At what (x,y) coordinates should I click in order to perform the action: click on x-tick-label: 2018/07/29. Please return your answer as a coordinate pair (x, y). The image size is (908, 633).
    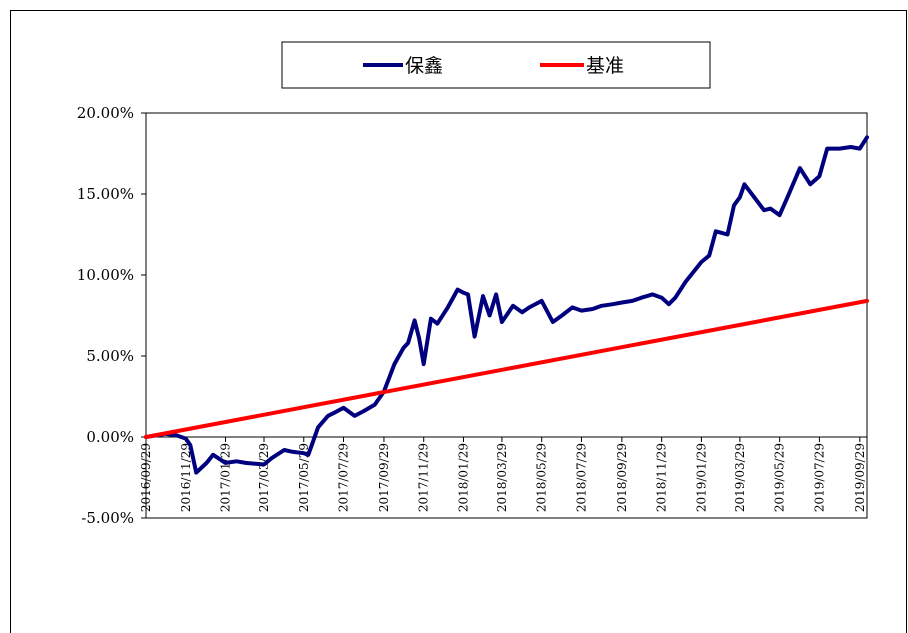
    Looking at the image, I should click on (581, 477).